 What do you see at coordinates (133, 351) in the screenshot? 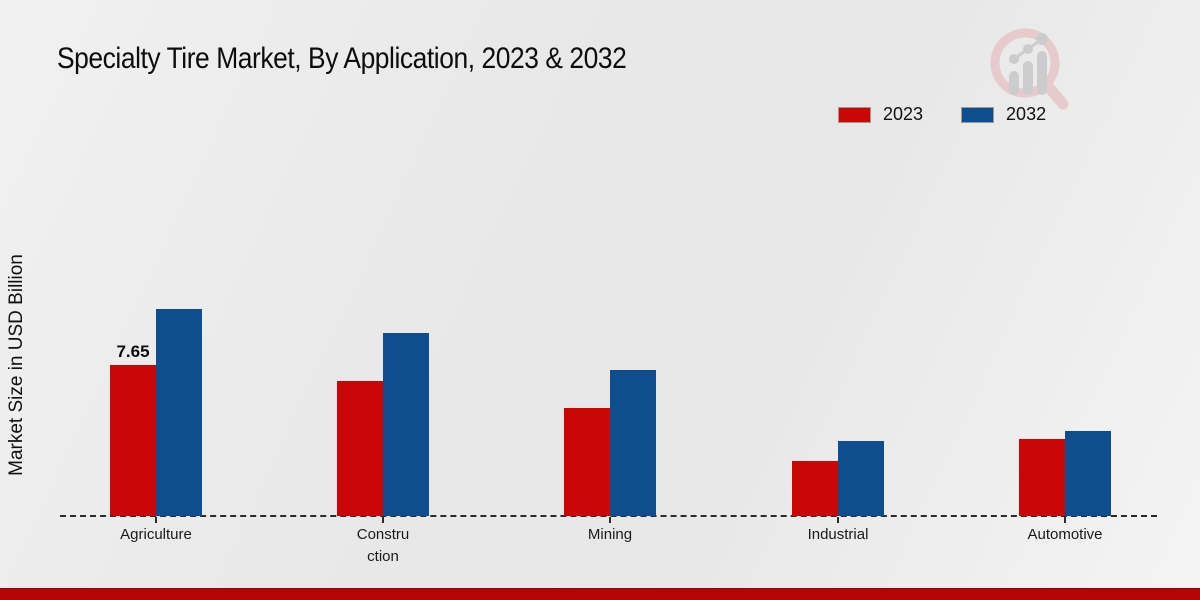
I see `bar-value-label-2023-agriculture: 7.65` at bounding box center [133, 351].